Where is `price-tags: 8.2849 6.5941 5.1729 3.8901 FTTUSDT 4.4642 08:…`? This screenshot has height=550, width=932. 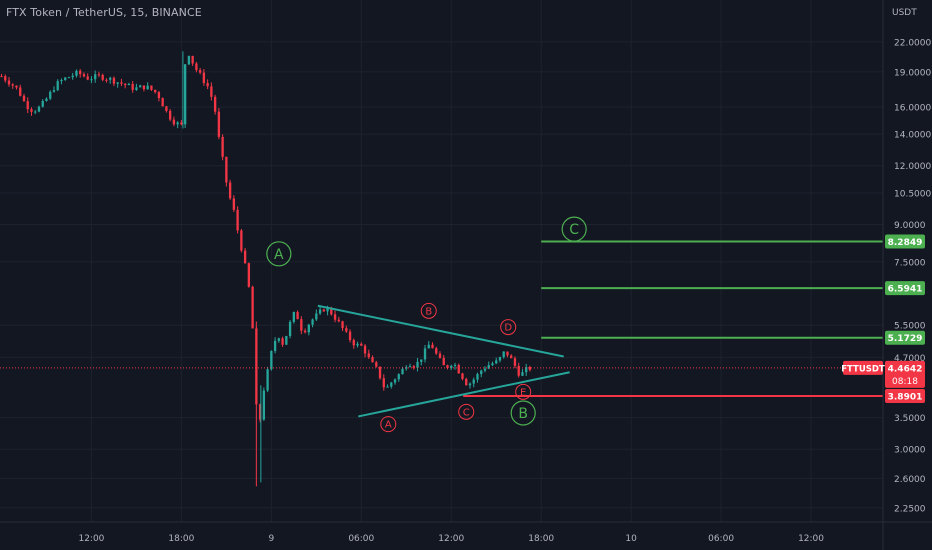
price-tags: 8.2849 6.5941 5.1729 3.8901 FTTUSDT 4.4642 08:… is located at coordinates (883, 318).